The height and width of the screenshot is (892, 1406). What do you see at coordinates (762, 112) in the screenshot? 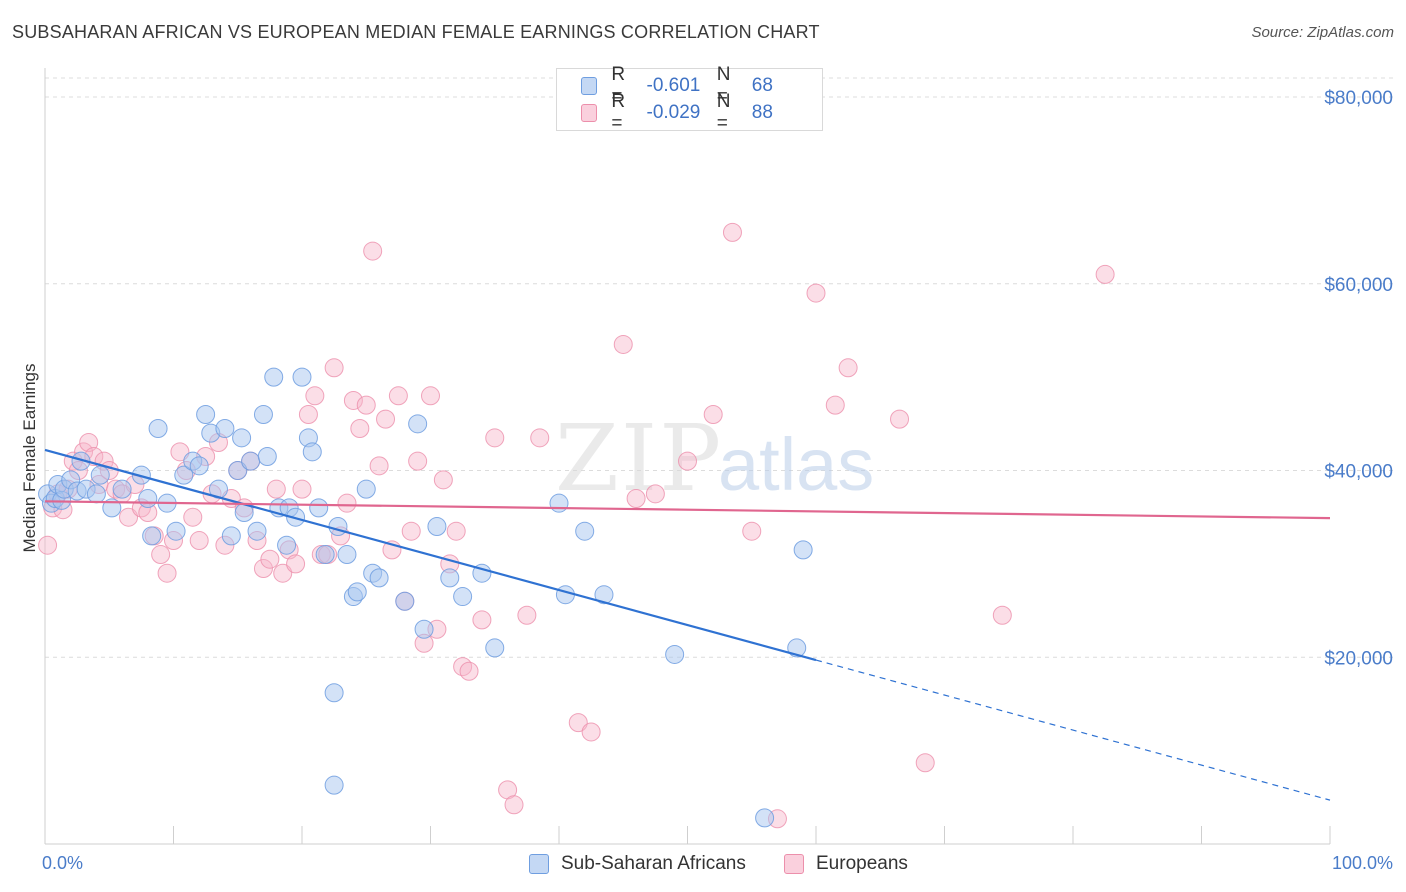
I see `legend-n-value: 88` at bounding box center [762, 112].